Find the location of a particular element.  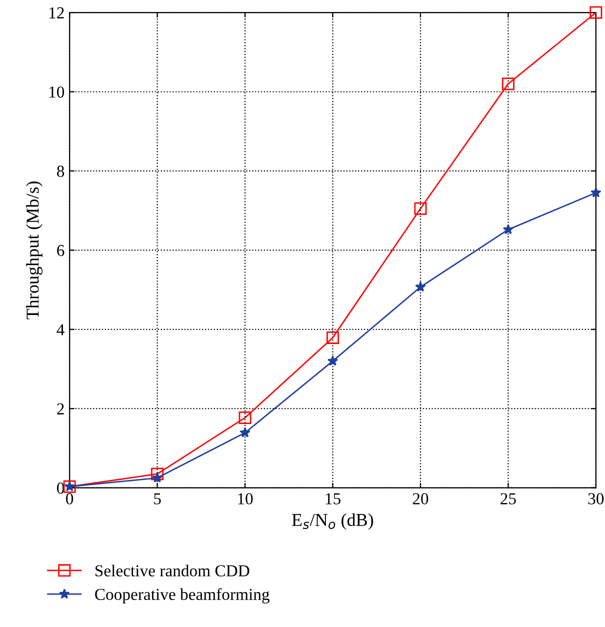

x-tick-label: 0 is located at coordinates (70, 498).